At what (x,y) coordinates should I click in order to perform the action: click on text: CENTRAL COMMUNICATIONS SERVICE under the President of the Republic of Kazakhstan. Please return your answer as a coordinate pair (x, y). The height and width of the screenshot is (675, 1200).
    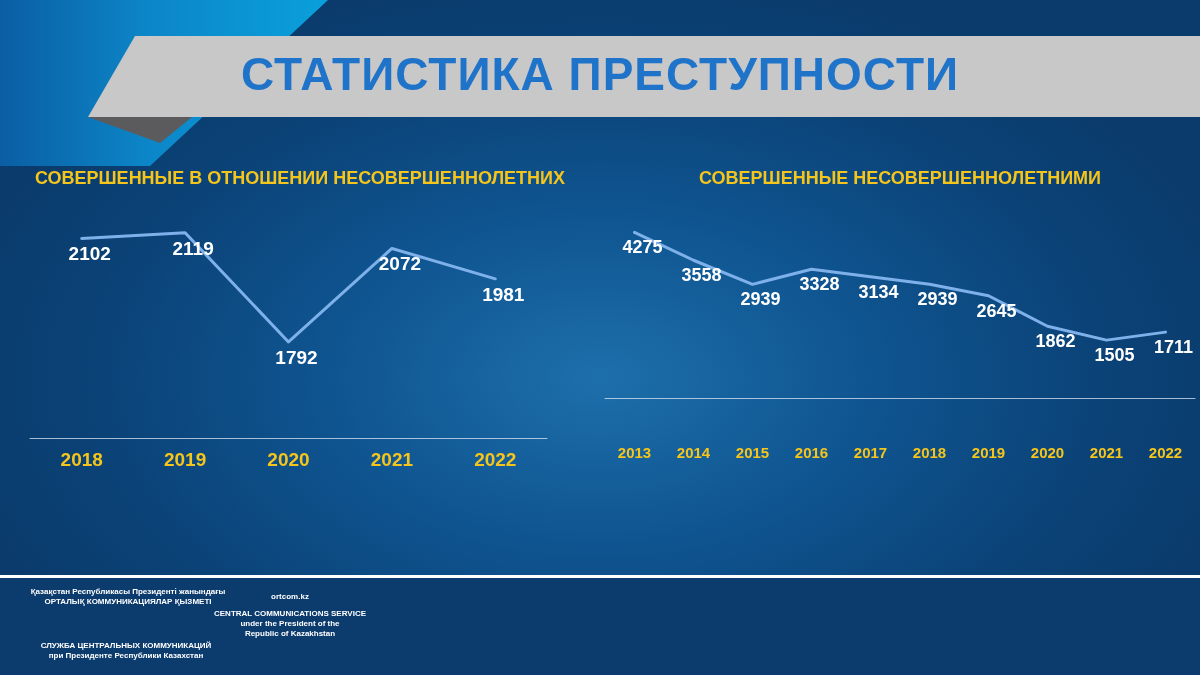
    Looking at the image, I should click on (290, 624).